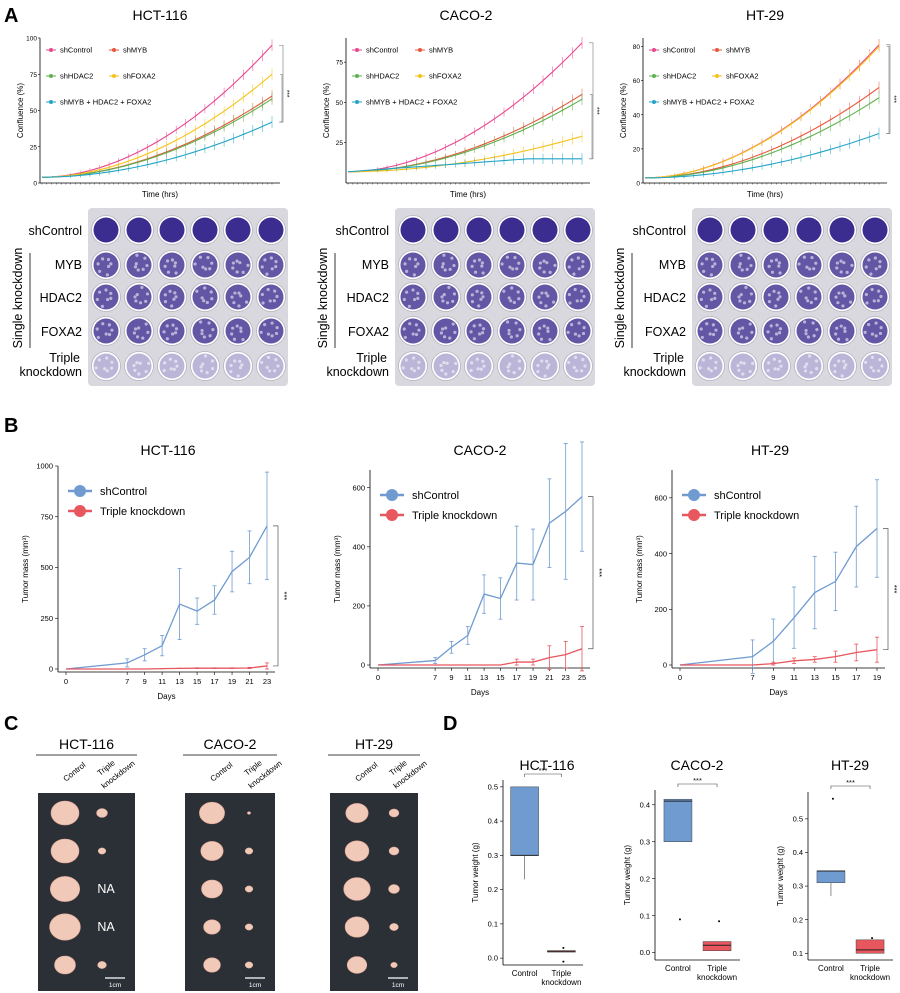 This screenshot has width=900, height=993. What do you see at coordinates (697, 780) in the screenshot?
I see `significance-label: ***` at bounding box center [697, 780].